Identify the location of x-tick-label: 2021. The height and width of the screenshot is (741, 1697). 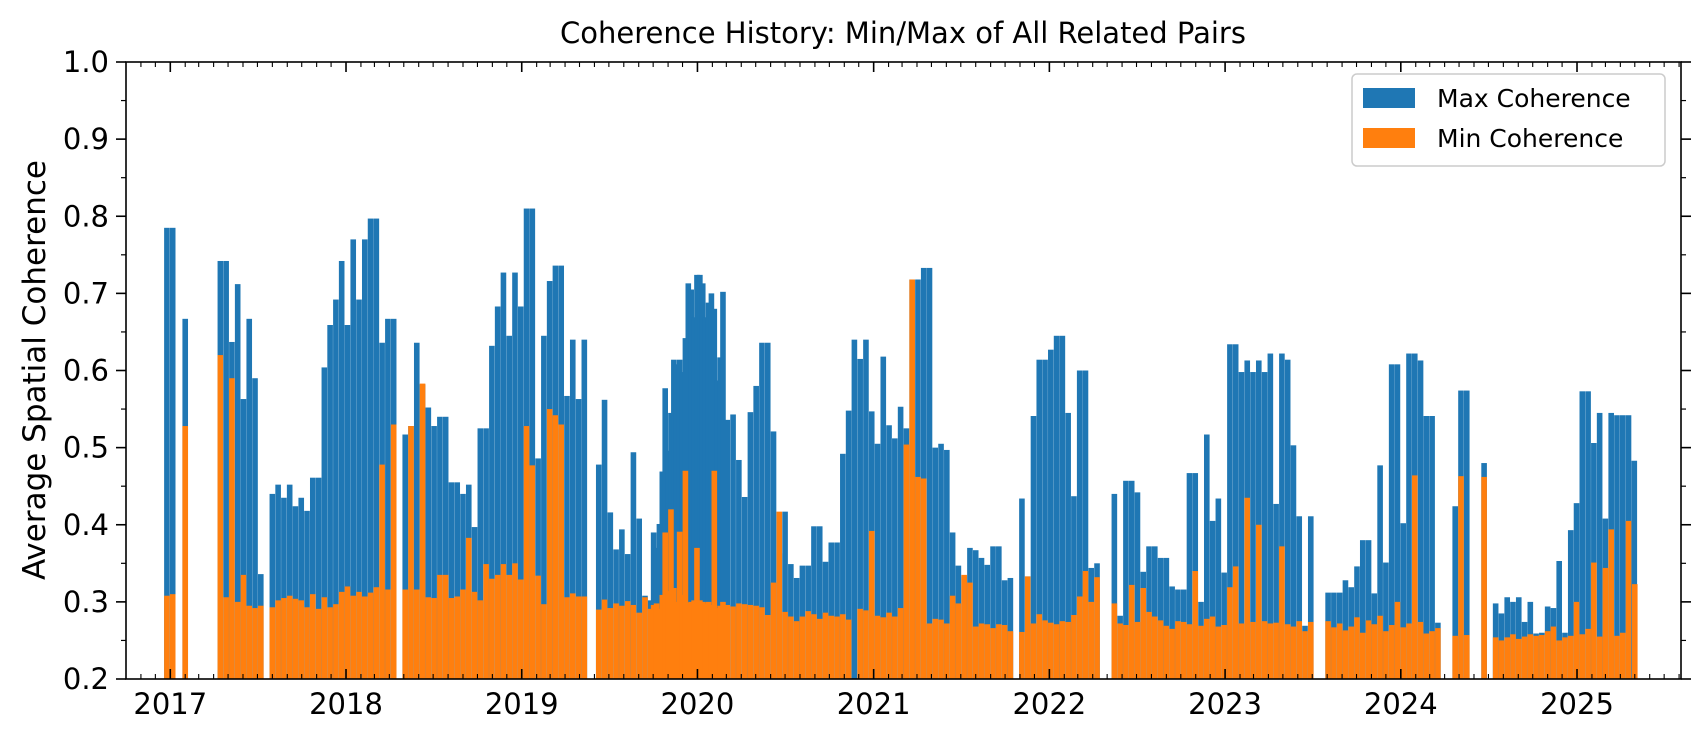
(874, 704).